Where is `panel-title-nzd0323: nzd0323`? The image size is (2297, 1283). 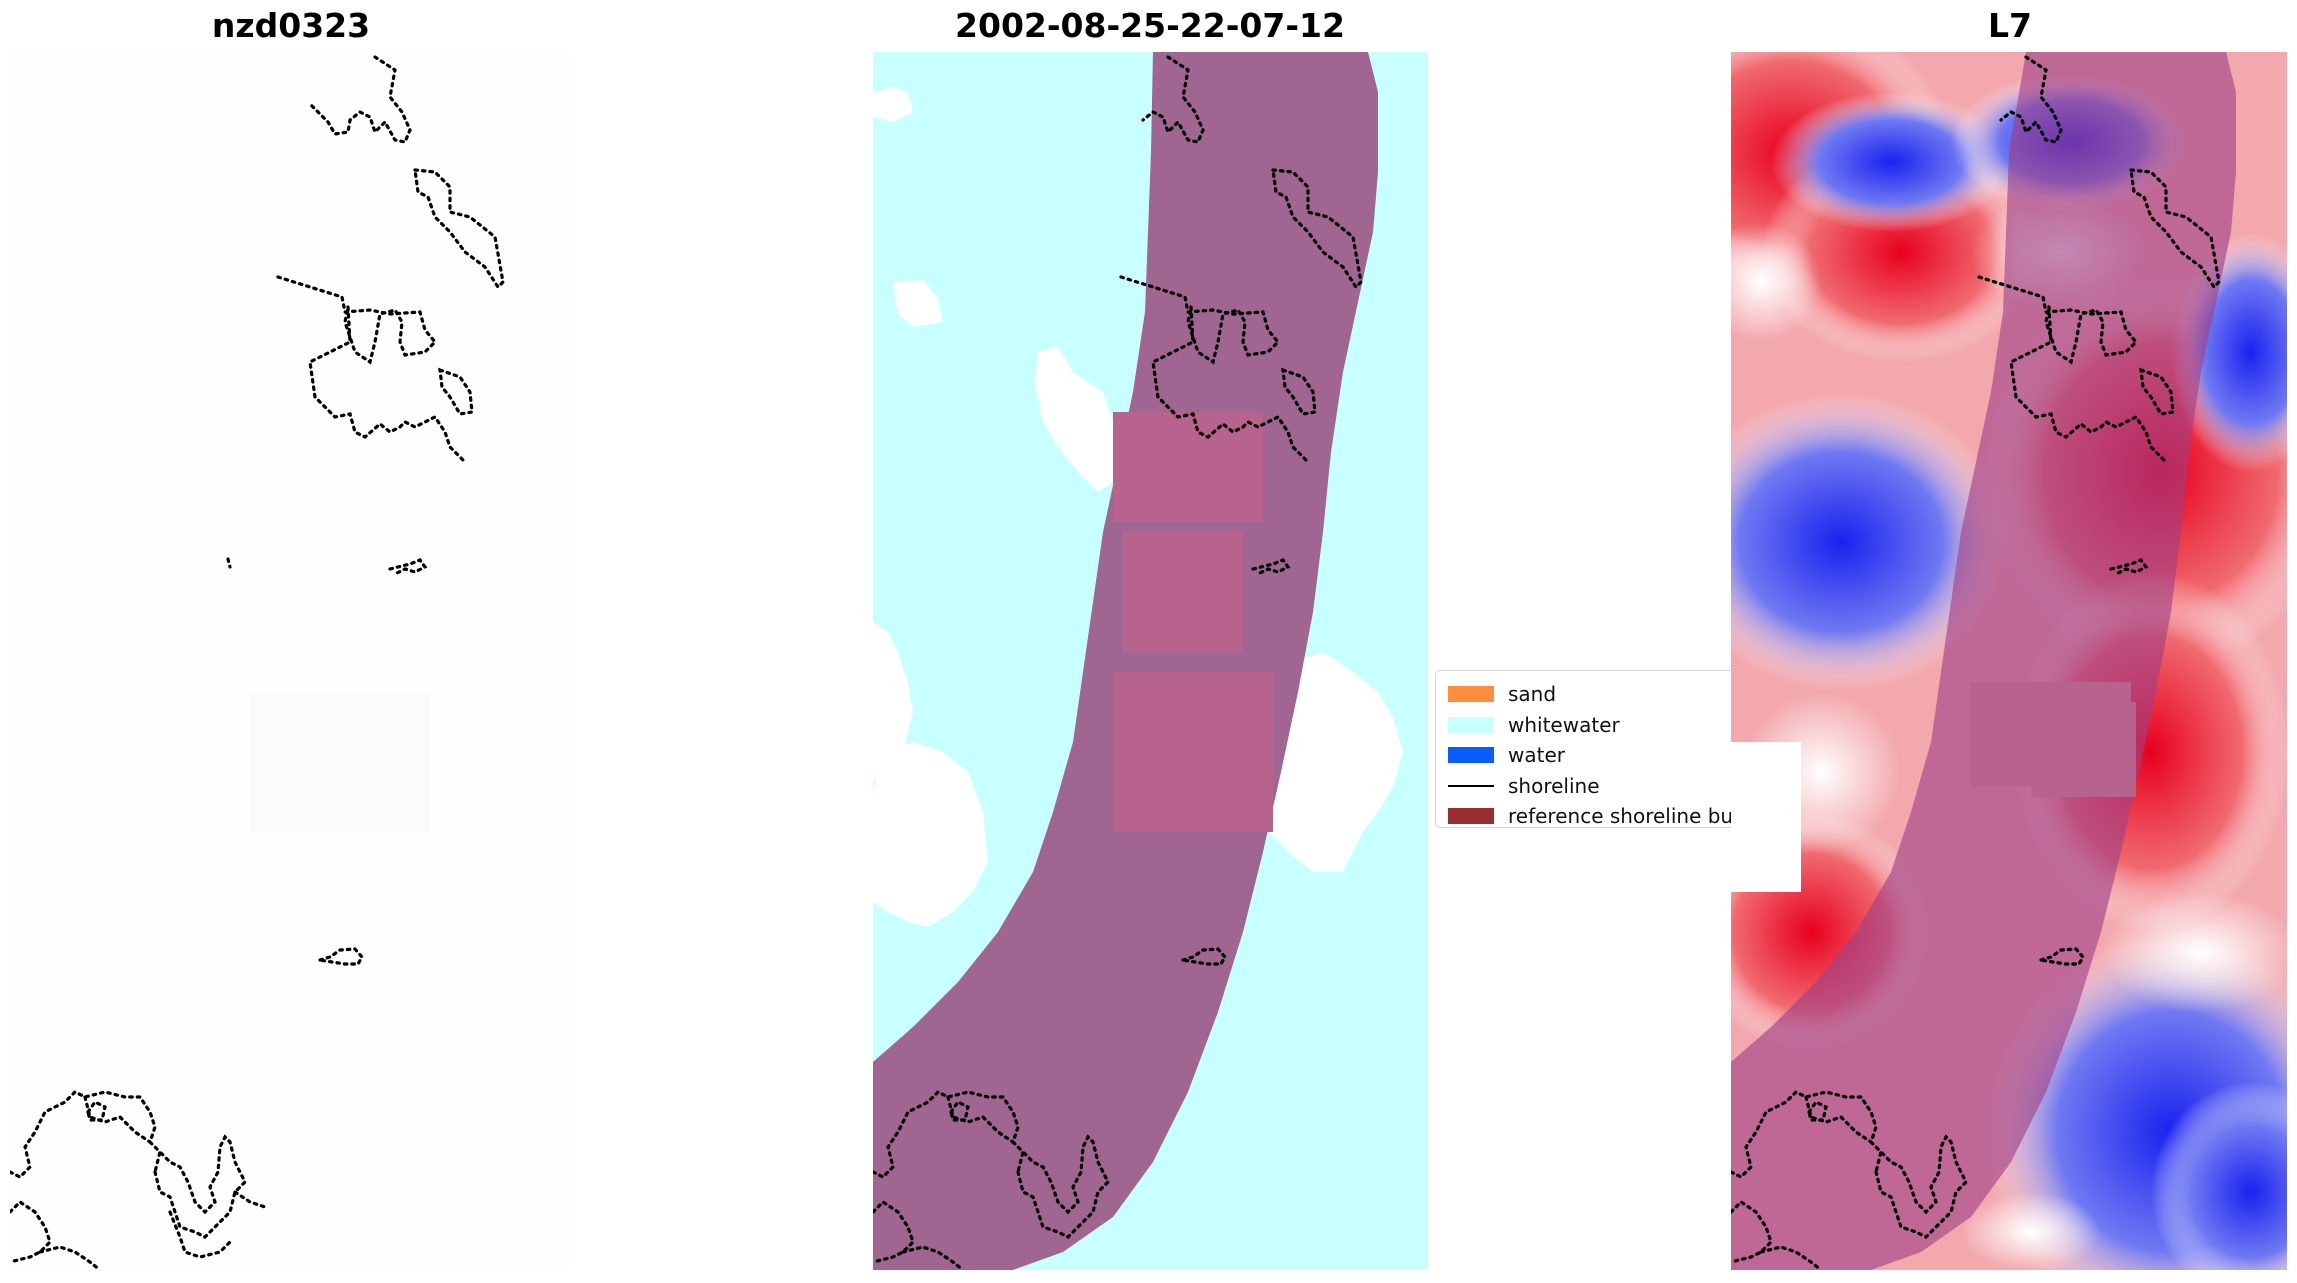
panel-title-nzd0323: nzd0323 is located at coordinates (291, 25).